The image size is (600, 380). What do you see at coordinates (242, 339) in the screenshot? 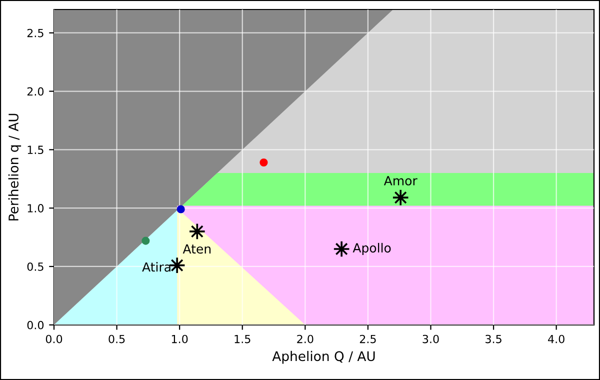
I see `x-tick-label: 1.5` at bounding box center [242, 339].